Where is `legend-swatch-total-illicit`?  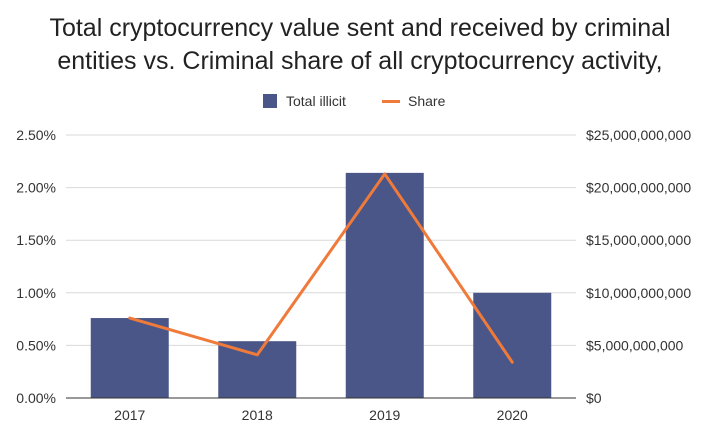
legend-swatch-total-illicit is located at coordinates (270, 101).